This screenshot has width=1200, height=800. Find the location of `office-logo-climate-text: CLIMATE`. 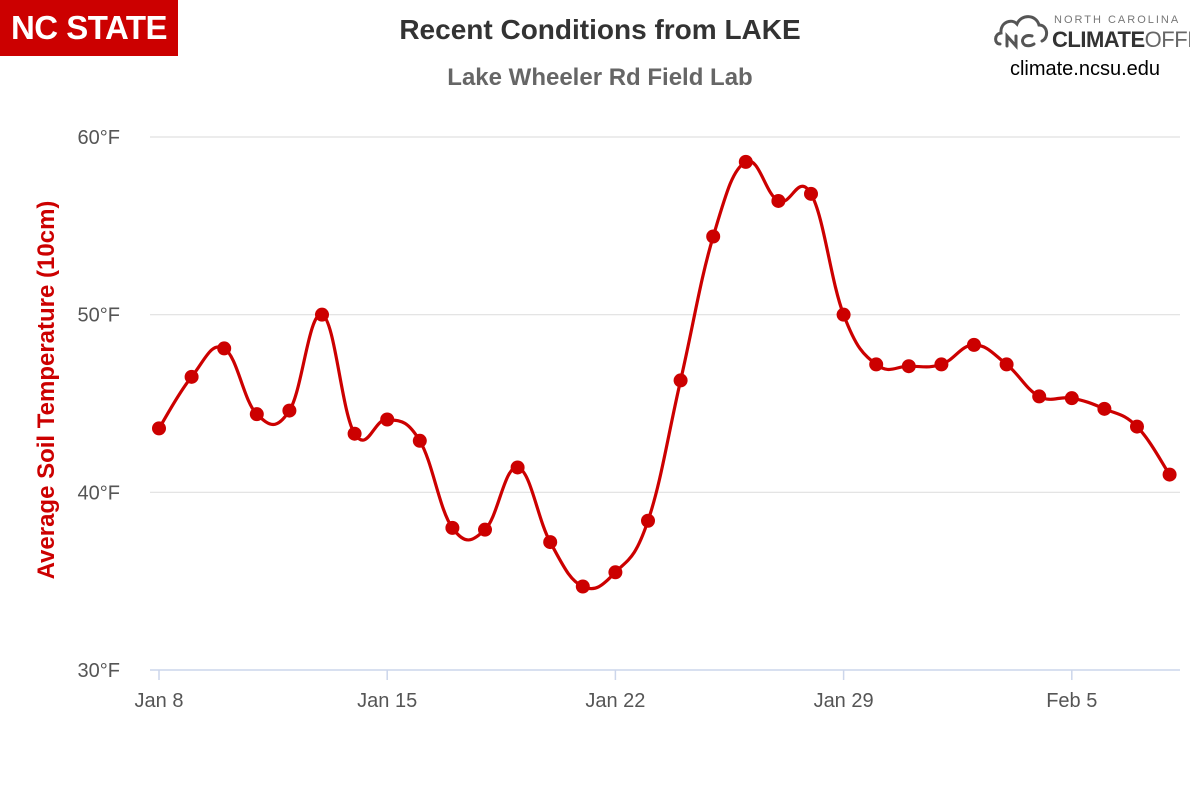

office-logo-climate-text: CLIMATE is located at coordinates (1098, 39).